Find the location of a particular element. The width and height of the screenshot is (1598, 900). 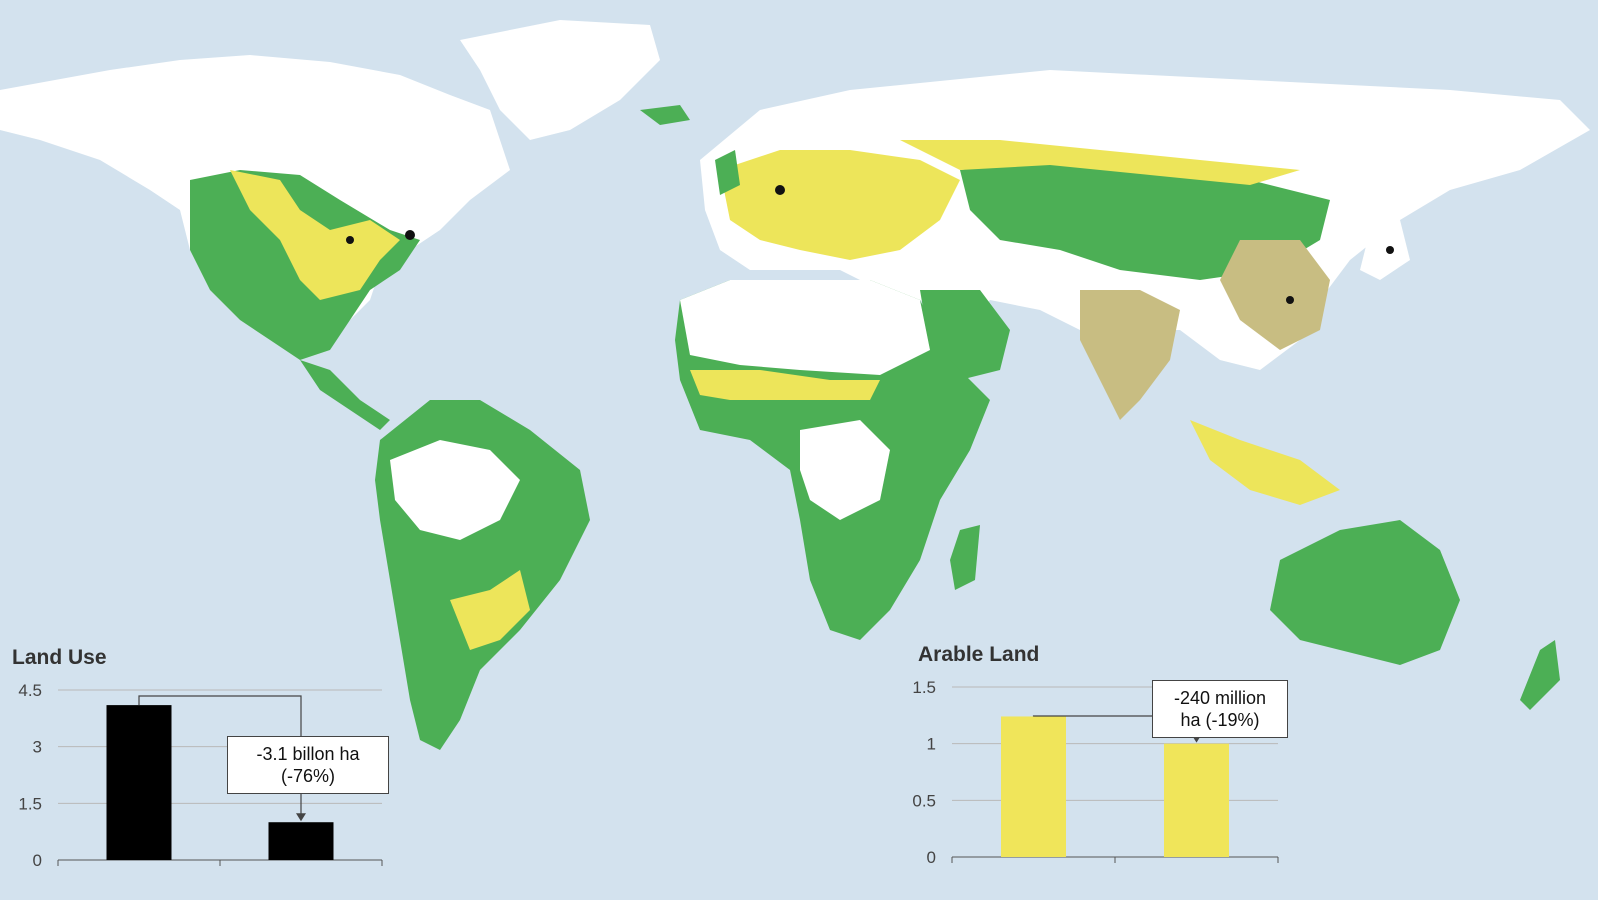

central-america is located at coordinates (345, 395).